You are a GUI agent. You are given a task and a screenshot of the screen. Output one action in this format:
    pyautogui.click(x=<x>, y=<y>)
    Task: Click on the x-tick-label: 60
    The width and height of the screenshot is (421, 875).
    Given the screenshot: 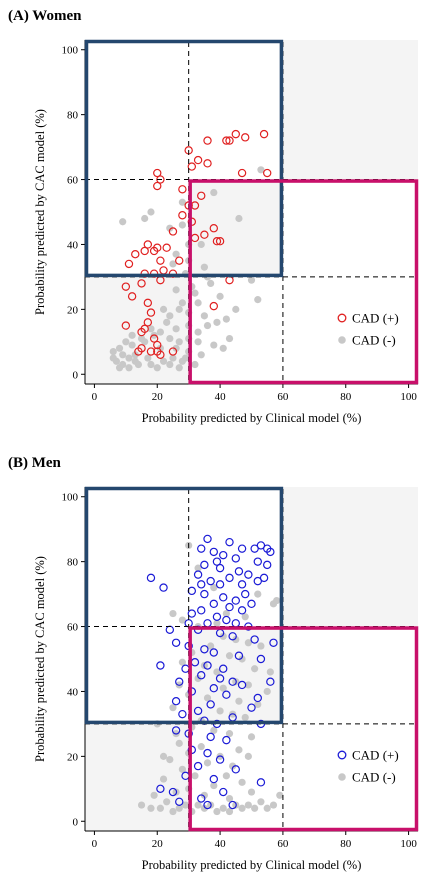 What is the action you would take?
    pyautogui.click(x=283, y=397)
    